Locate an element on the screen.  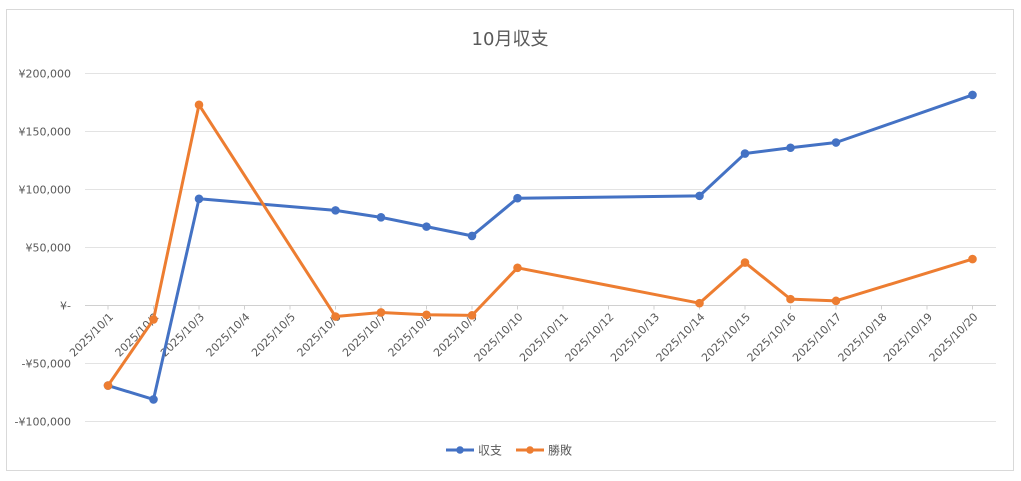
legend-item: 収支 is located at coordinates (474, 451).